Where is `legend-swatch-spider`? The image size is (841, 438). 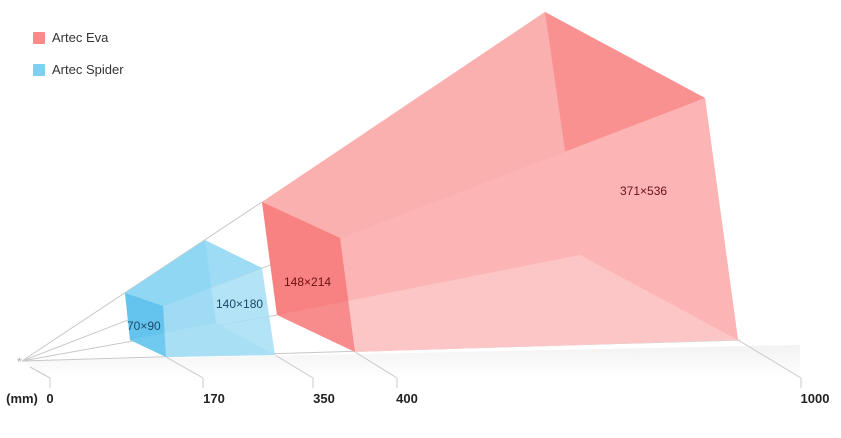 legend-swatch-spider is located at coordinates (39, 69).